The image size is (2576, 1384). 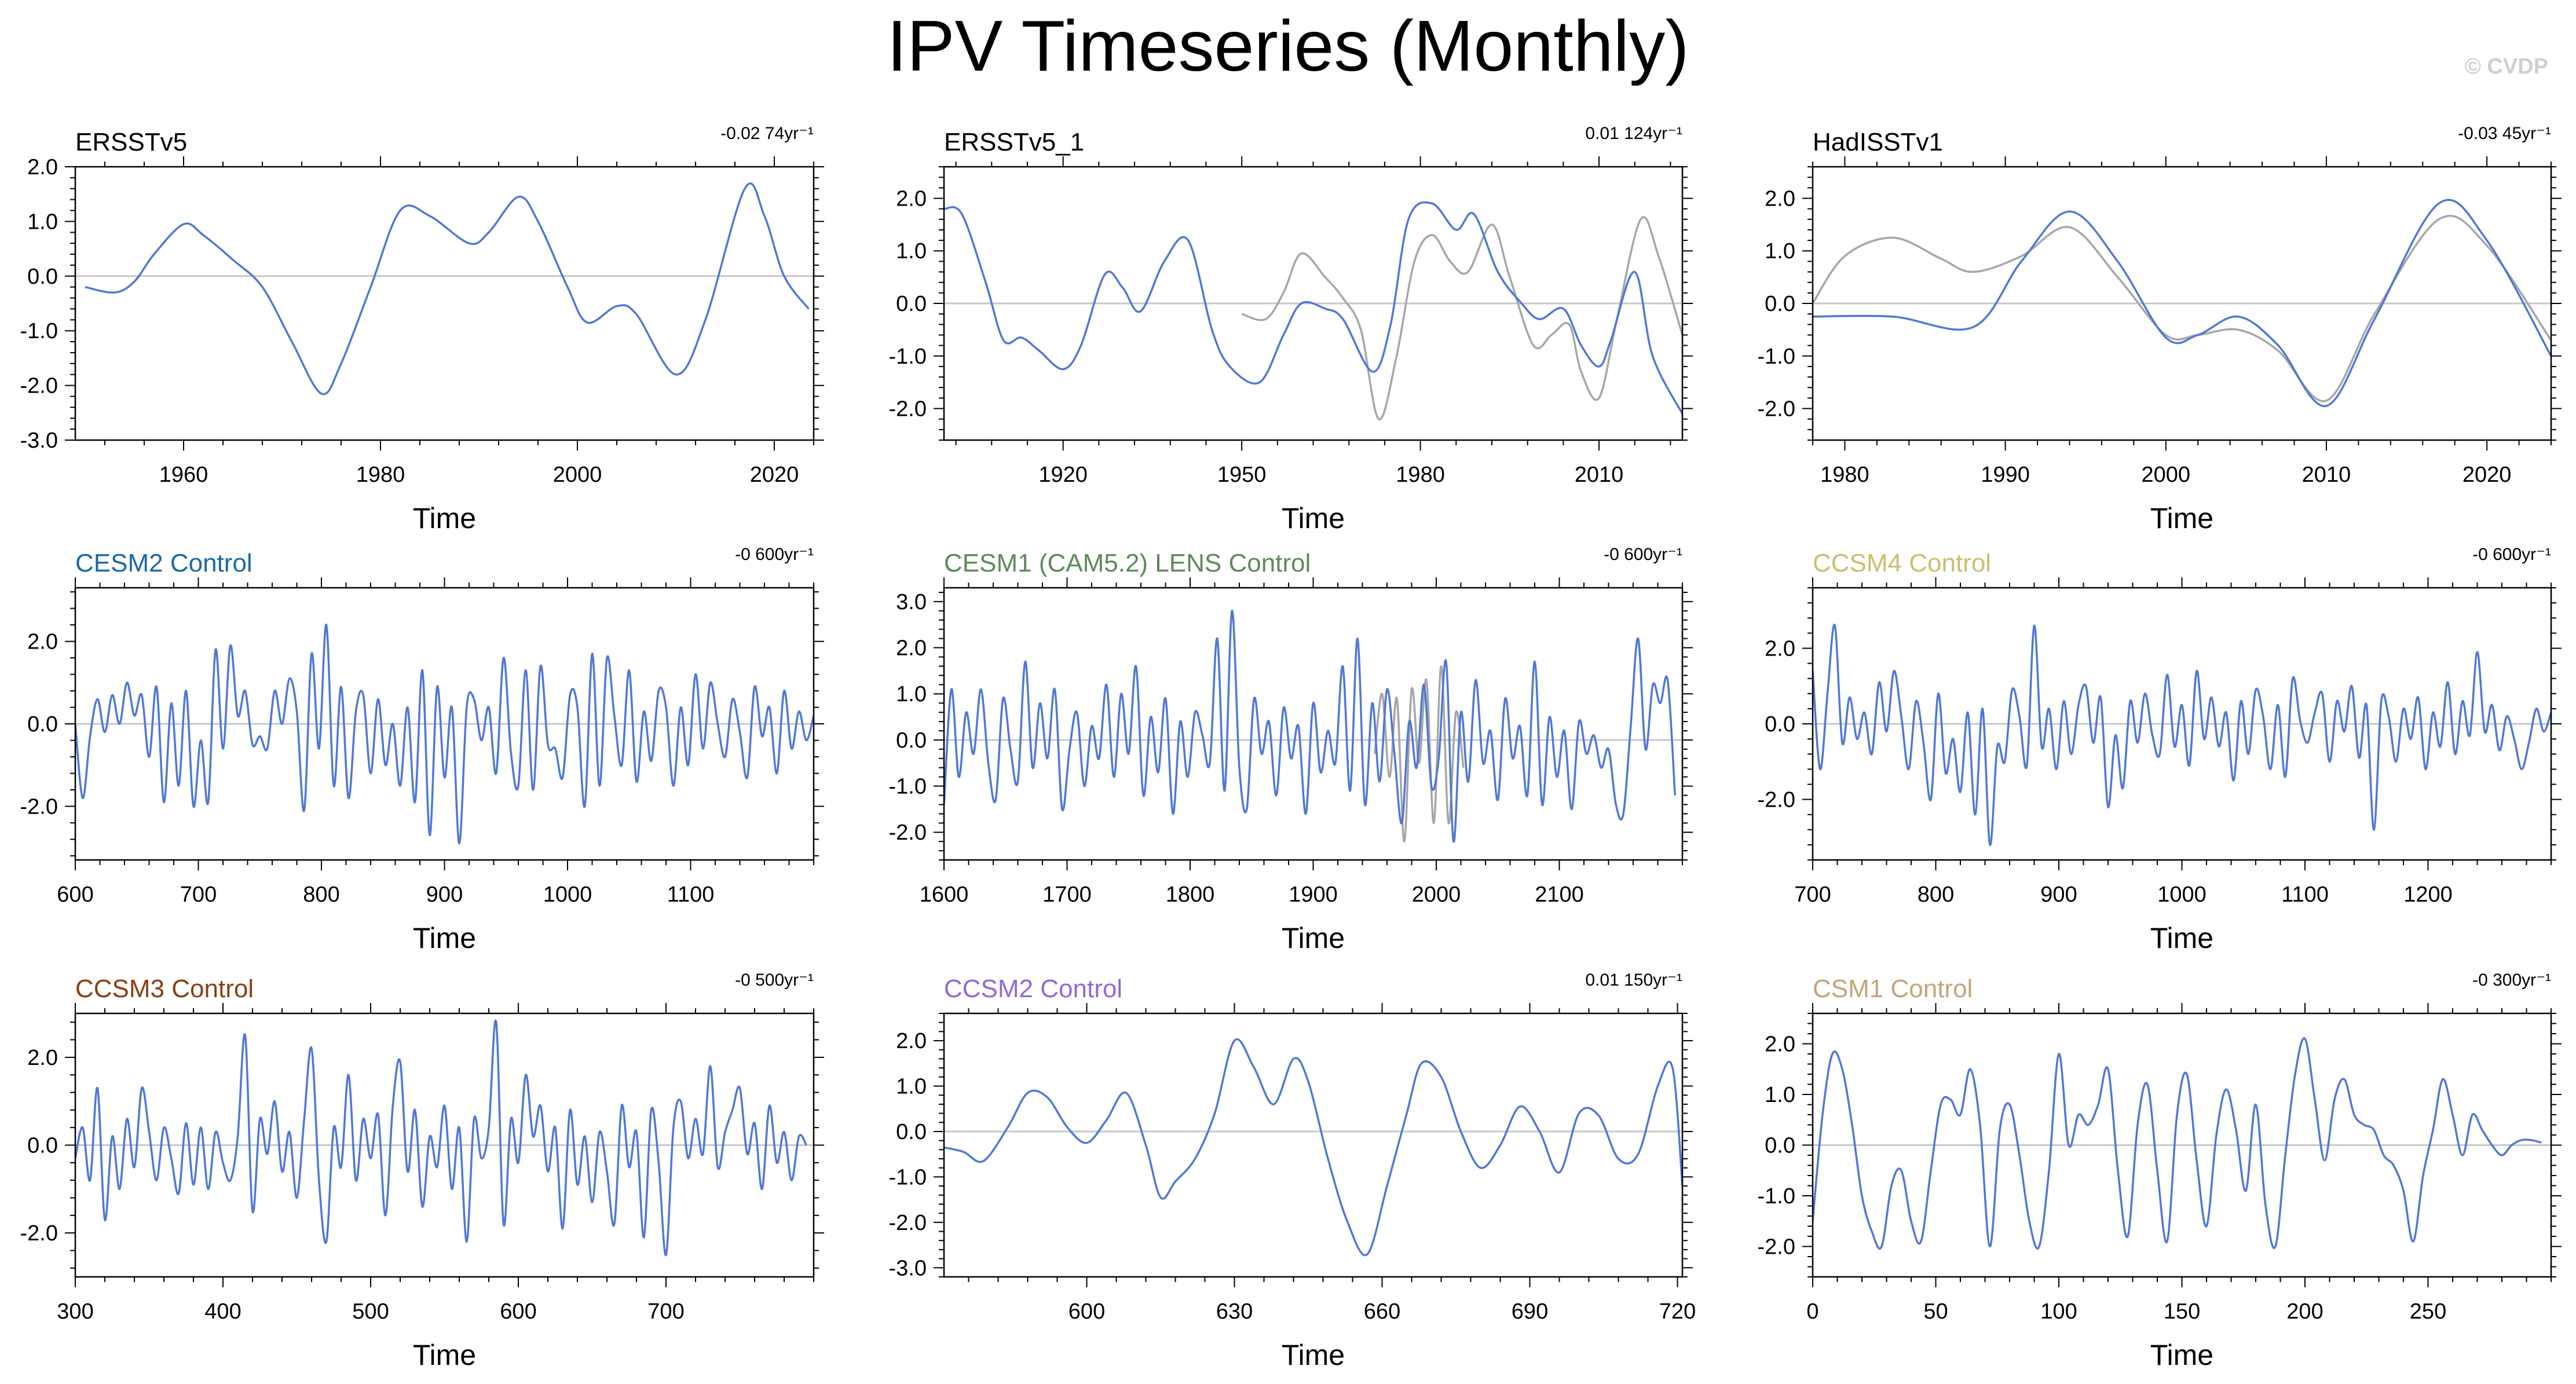 What do you see at coordinates (1014, 142) in the screenshot?
I see `panel-title: ERSSTv5_1` at bounding box center [1014, 142].